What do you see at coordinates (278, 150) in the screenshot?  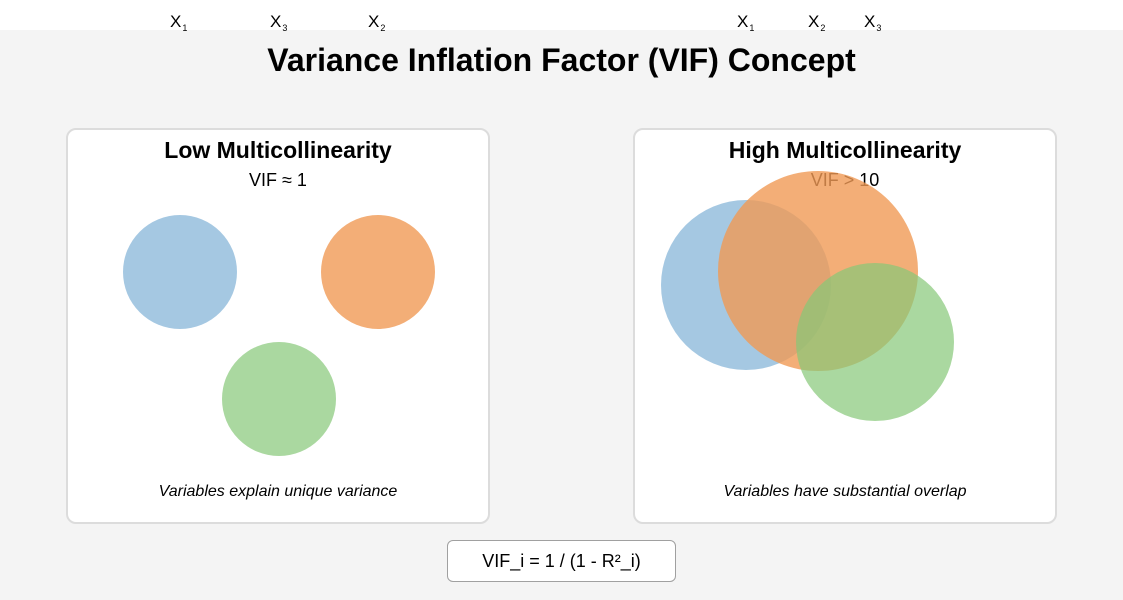 I see `panel-low-title: Low Multicollinearity` at bounding box center [278, 150].